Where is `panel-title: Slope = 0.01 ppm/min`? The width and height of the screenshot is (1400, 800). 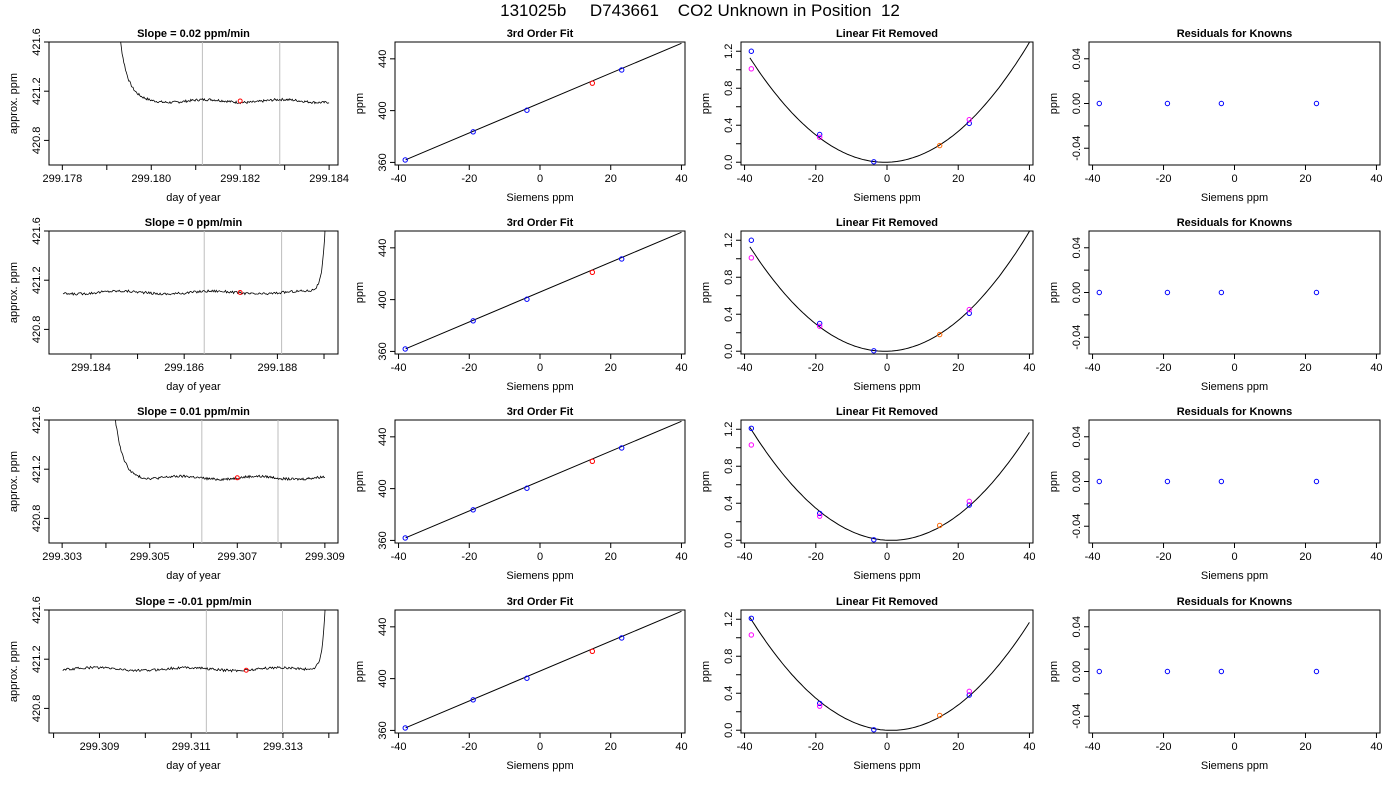 panel-title: Slope = 0.01 ppm/min is located at coordinates (193, 412).